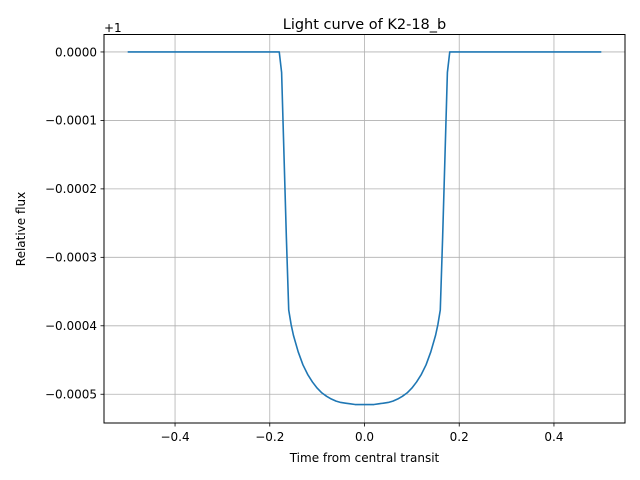 The width and height of the screenshot is (640, 480). Describe the element at coordinates (364, 437) in the screenshot. I see `x-tick-label: 0.0` at that location.